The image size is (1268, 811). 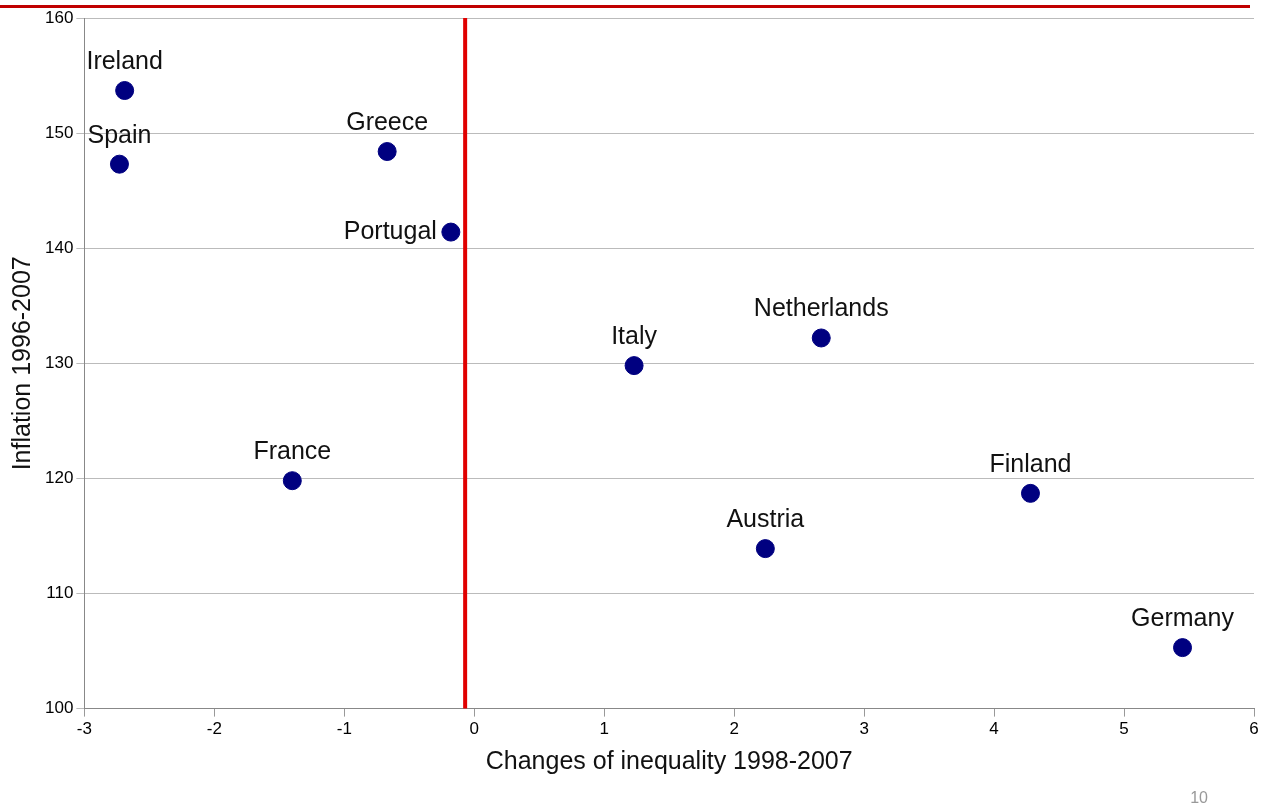 I want to click on x-tick-label: 5, so click(x=1124, y=729).